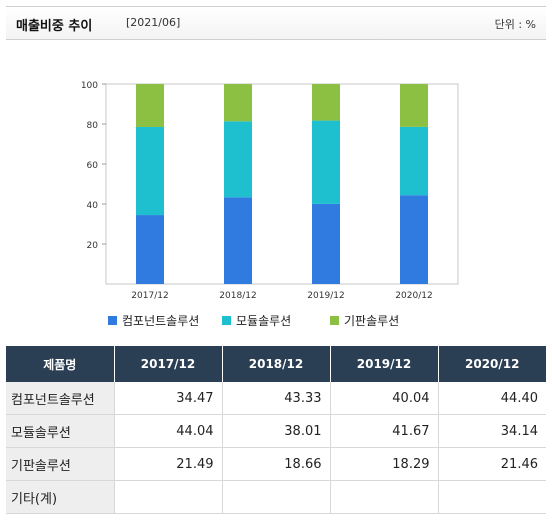 This screenshot has width=552, height=525. Describe the element at coordinates (60, 364) in the screenshot. I see `product-name-header: 제품명` at that location.